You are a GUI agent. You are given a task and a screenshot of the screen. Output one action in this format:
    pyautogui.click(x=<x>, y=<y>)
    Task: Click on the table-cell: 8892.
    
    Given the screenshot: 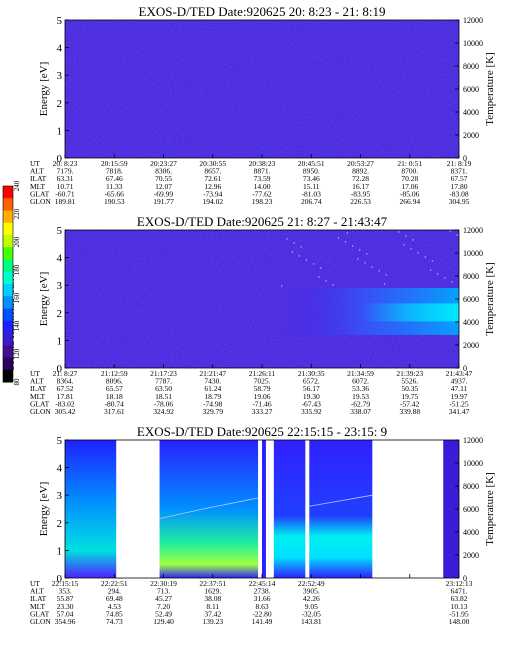 What is the action you would take?
    pyautogui.click(x=360, y=171)
    